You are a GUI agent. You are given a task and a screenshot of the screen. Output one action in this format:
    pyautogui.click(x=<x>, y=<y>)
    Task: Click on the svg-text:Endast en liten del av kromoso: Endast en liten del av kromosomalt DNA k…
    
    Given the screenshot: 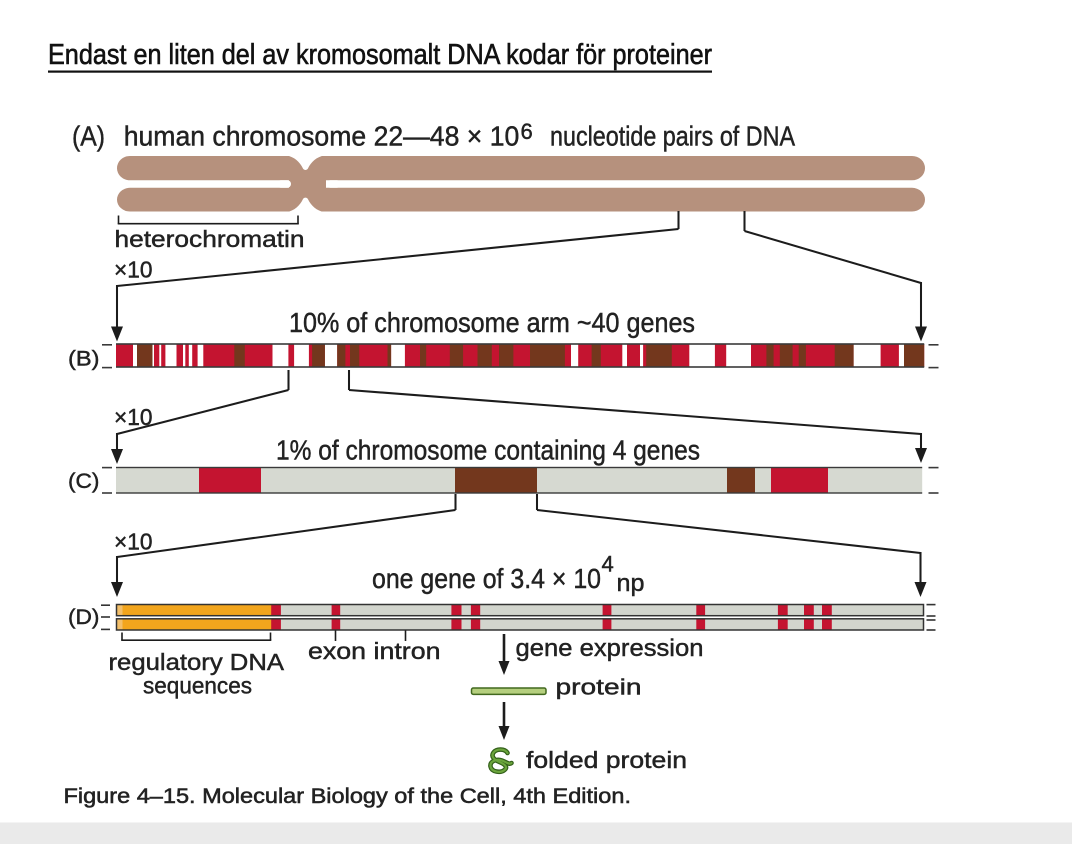 What is the action you would take?
    pyautogui.click(x=380, y=55)
    